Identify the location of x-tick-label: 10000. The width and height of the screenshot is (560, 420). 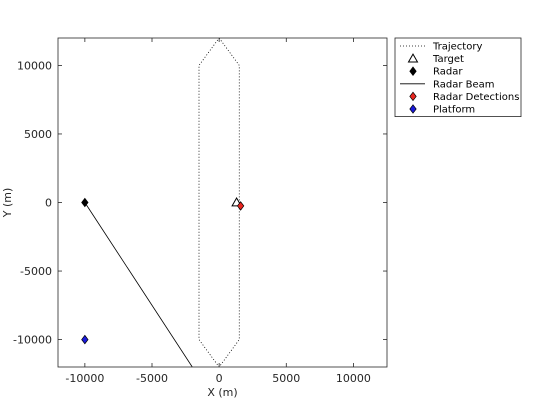
(353, 378).